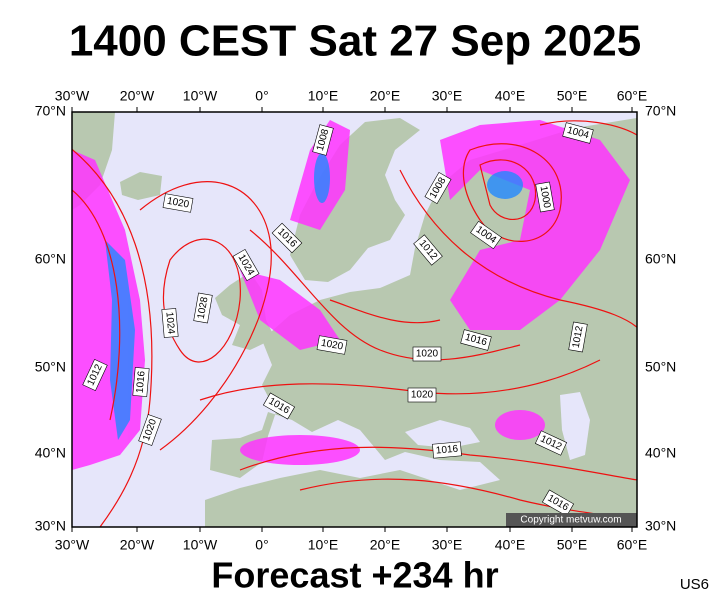 Image resolution: width=711 pixels, height=600 pixels. What do you see at coordinates (442, 434) in the screenshot?
I see `black-sea` at bounding box center [442, 434].